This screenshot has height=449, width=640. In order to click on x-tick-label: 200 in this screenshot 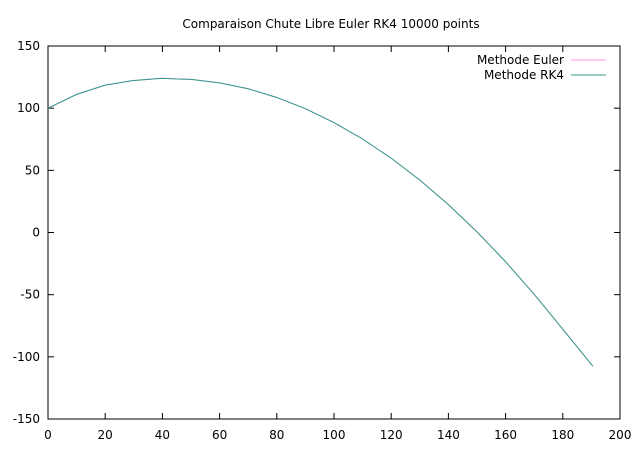, I will do `click(620, 435)`.